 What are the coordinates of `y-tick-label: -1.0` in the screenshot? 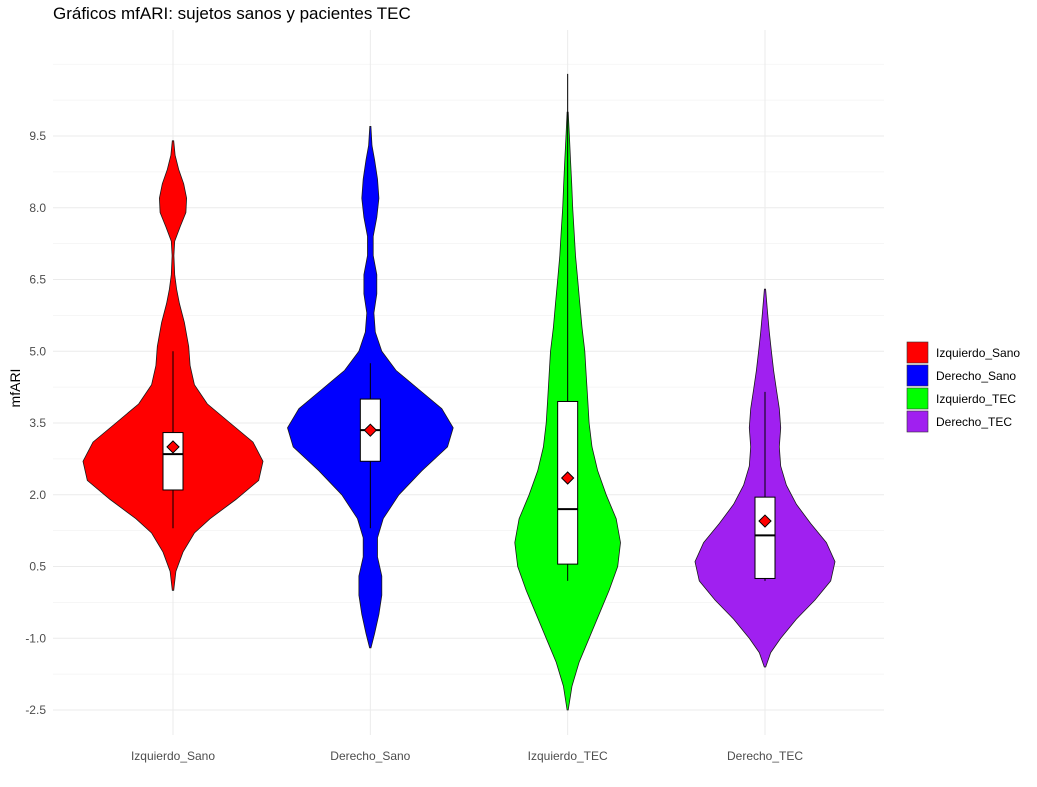 It's located at (35, 638).